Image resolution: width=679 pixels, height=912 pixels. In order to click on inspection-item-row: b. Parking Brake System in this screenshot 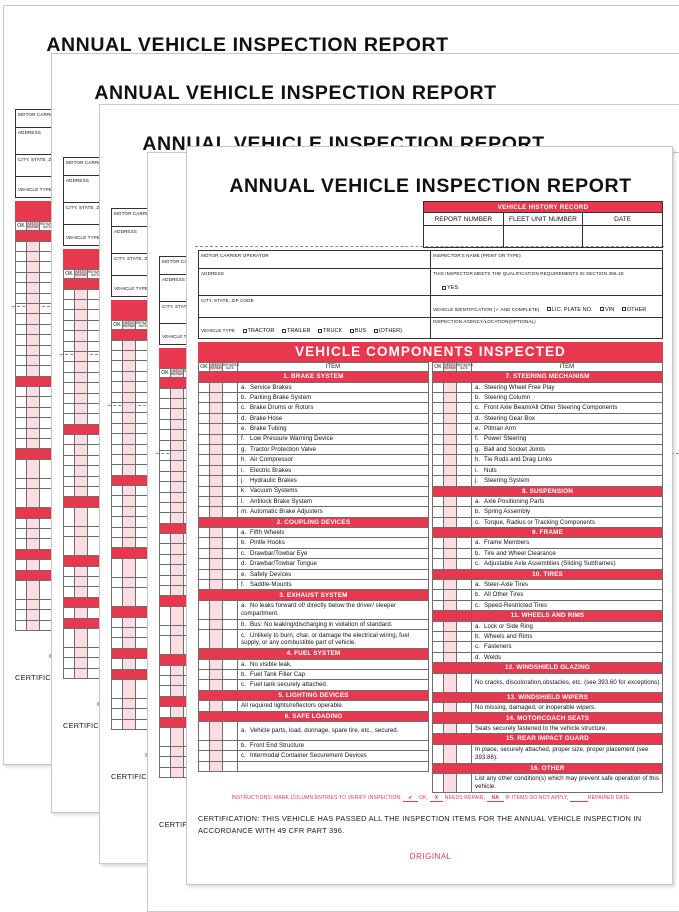, I will do `click(313, 397)`.